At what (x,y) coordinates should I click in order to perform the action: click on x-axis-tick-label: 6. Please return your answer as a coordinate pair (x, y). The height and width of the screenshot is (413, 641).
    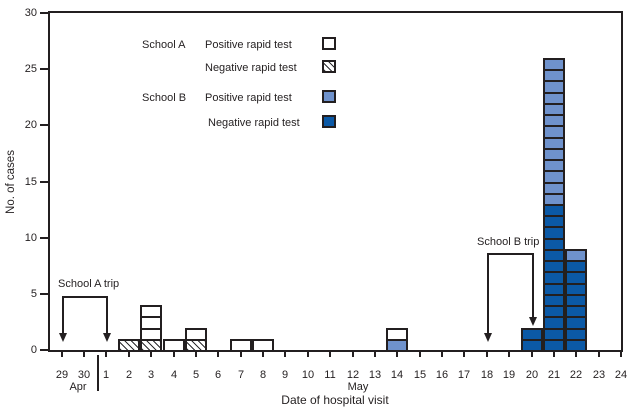
    Looking at the image, I should click on (218, 375).